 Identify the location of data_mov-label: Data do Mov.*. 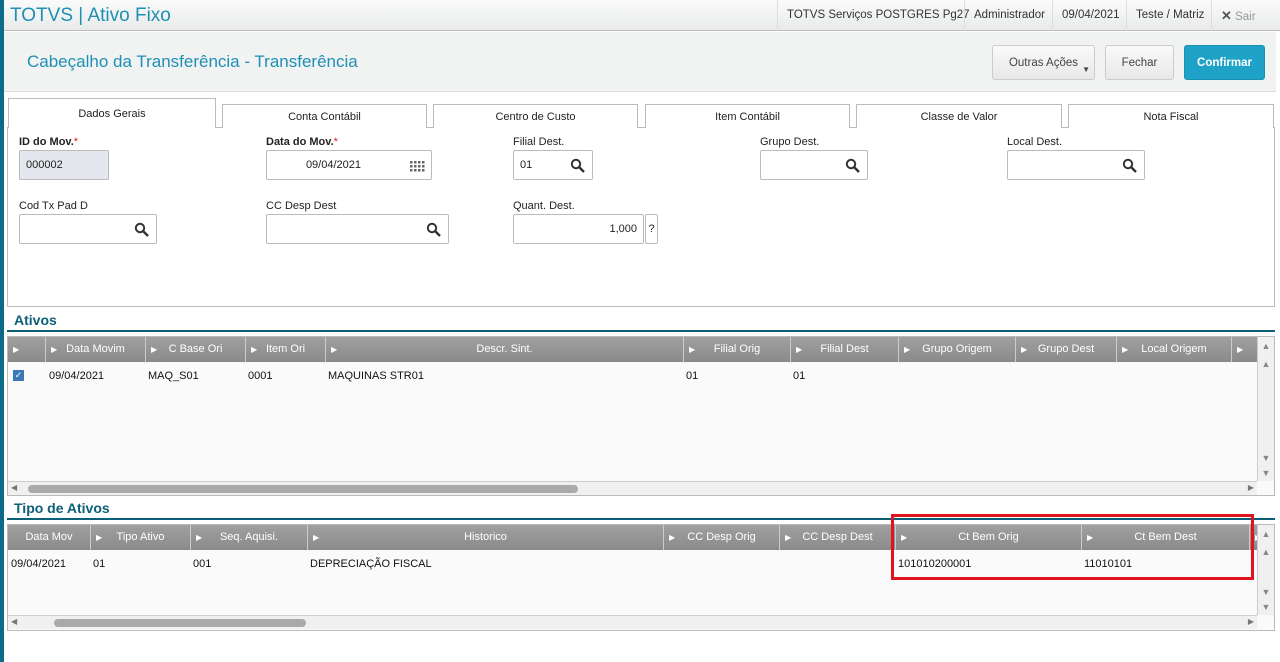
(302, 142).